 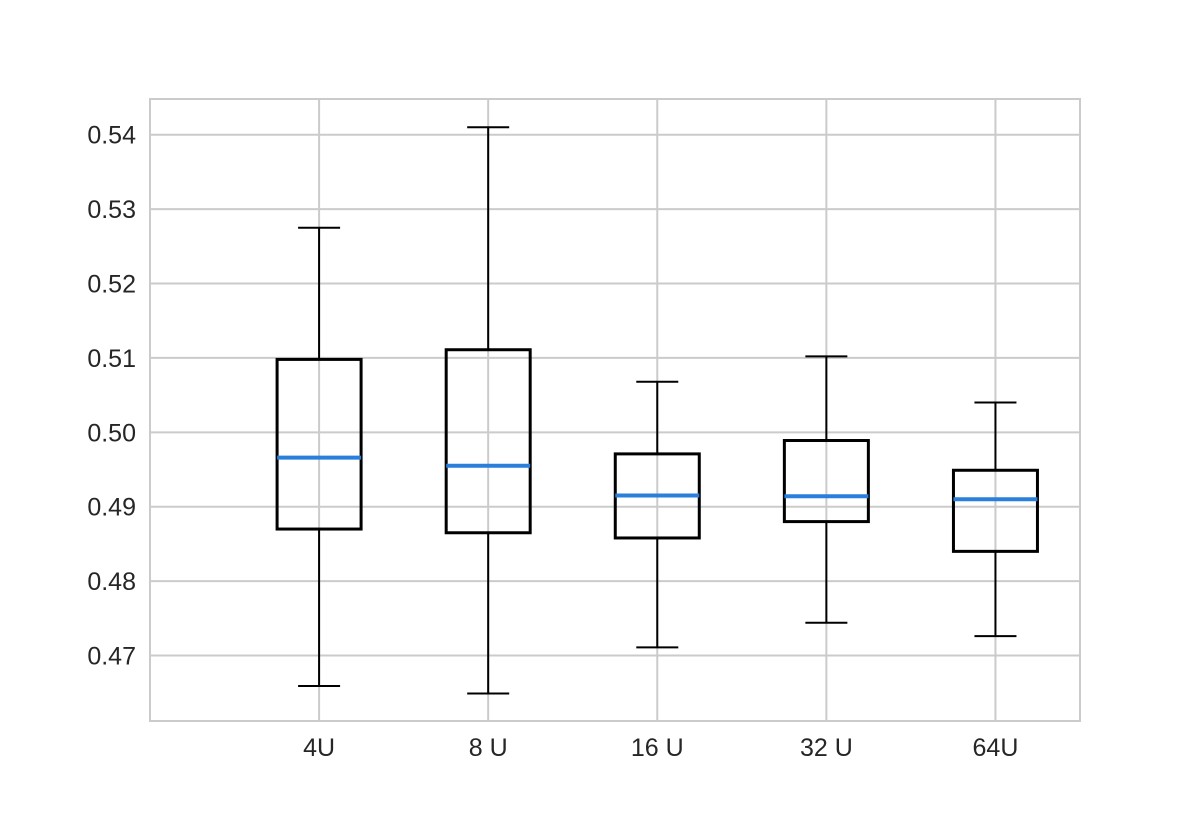 I want to click on x-axis-ticks: 4U 8 U 16 U 32 U 64U, so click(x=660, y=748).